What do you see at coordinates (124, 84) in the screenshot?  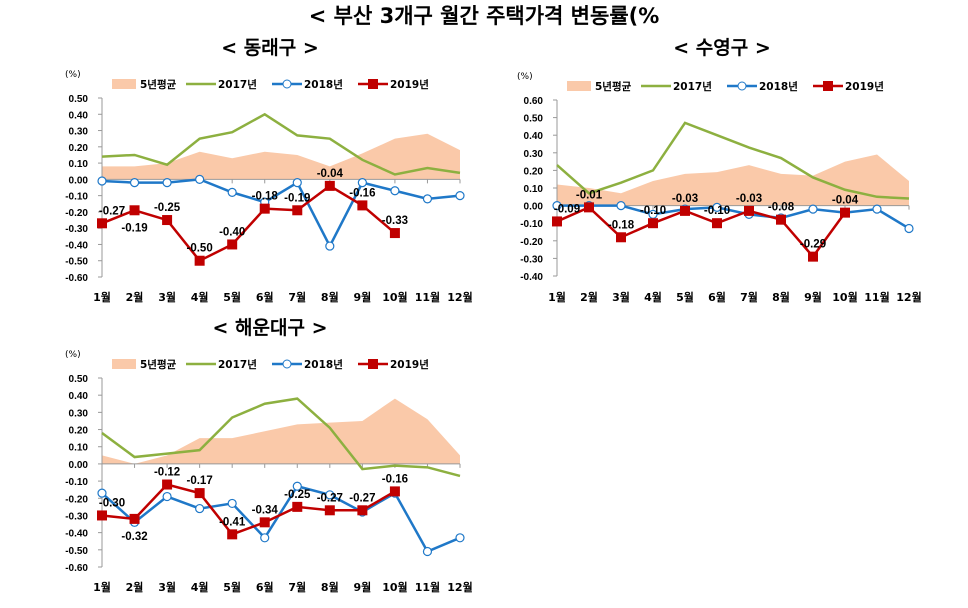 I see `legend-swatch-area` at bounding box center [124, 84].